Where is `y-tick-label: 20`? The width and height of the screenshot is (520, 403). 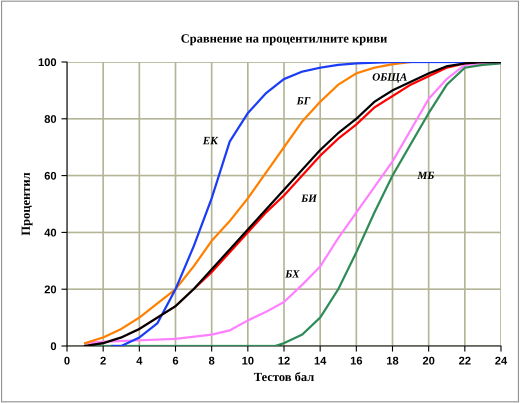
y-tick-label: 20 is located at coordinates (50, 289).